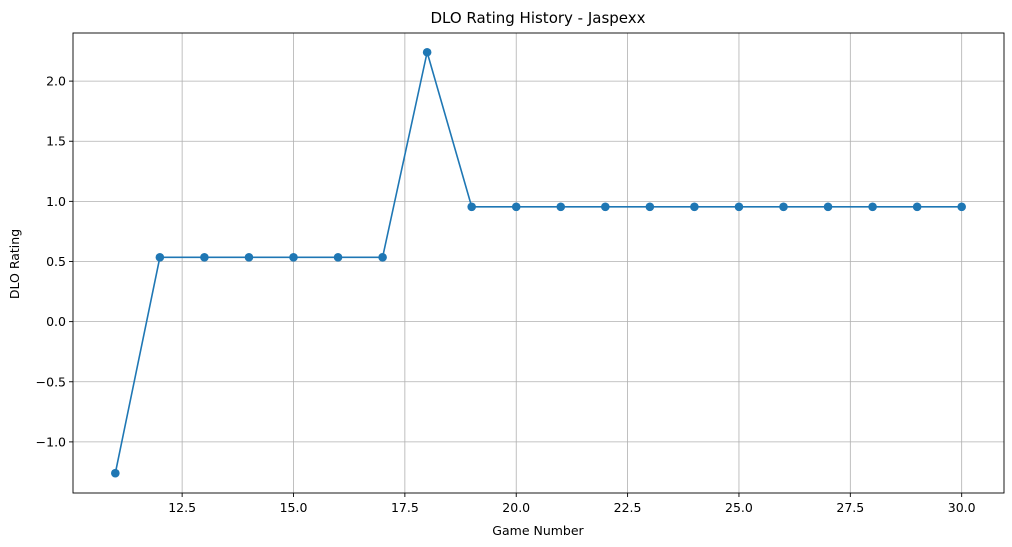 This screenshot has width=1012, height=547. Describe the element at coordinates (182, 507) in the screenshot. I see `x-tick-label: 12.5` at that location.